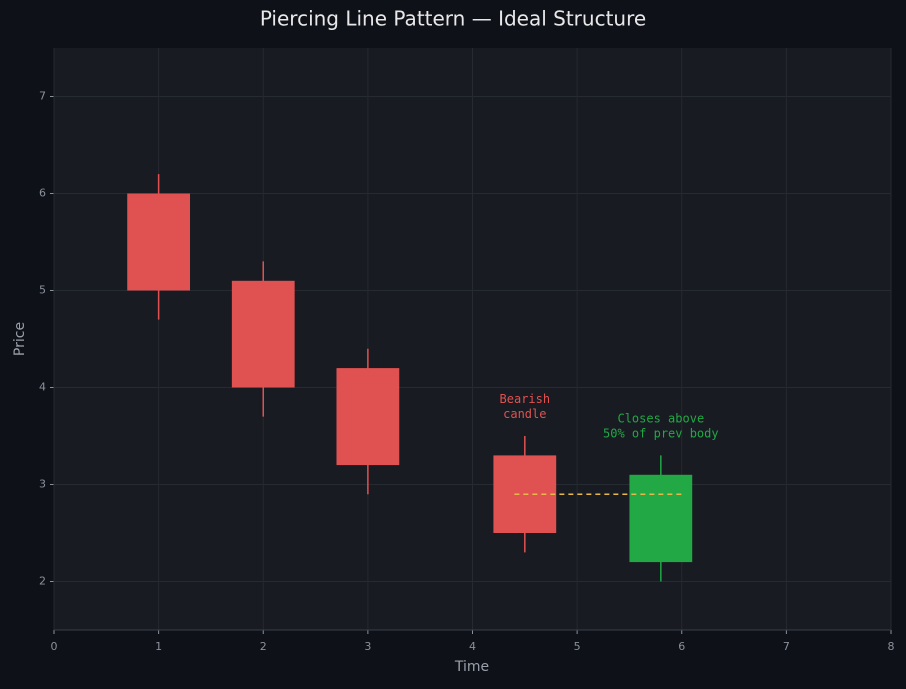 The height and width of the screenshot is (689, 906). Describe the element at coordinates (158, 646) in the screenshot. I see `x-tick-label: 1` at that location.